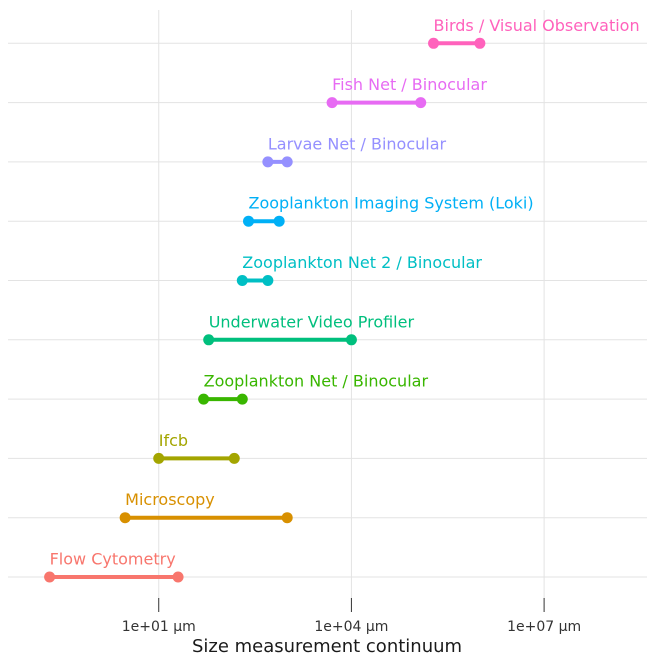  Describe the element at coordinates (312, 321) in the screenshot. I see `category-label: Underwater Video Profiler` at that location.